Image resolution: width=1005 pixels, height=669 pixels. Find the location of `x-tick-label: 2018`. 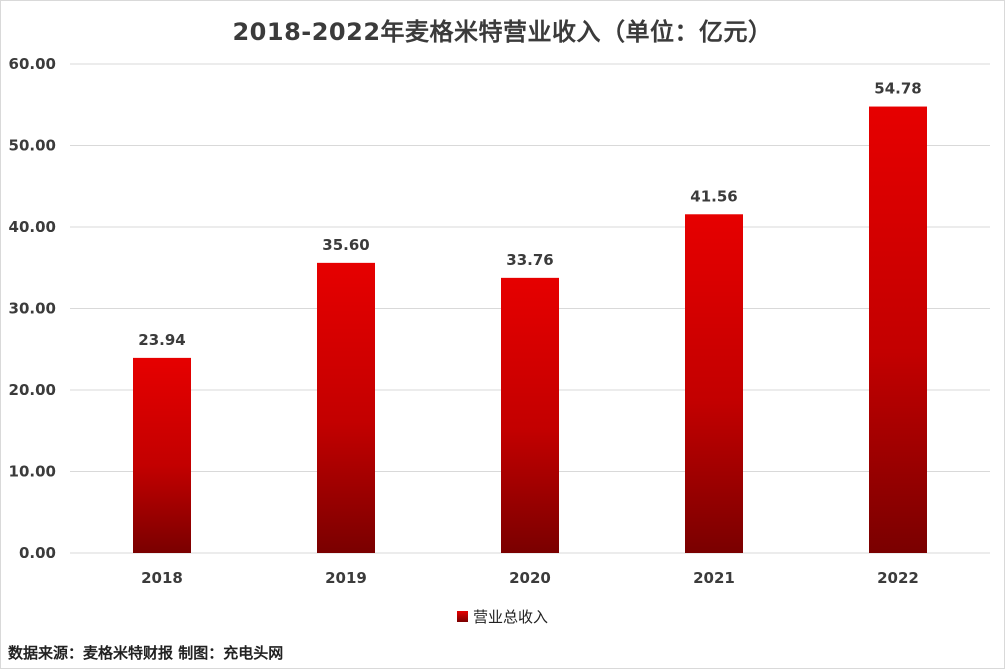

x-tick-label: 2018 is located at coordinates (162, 578).